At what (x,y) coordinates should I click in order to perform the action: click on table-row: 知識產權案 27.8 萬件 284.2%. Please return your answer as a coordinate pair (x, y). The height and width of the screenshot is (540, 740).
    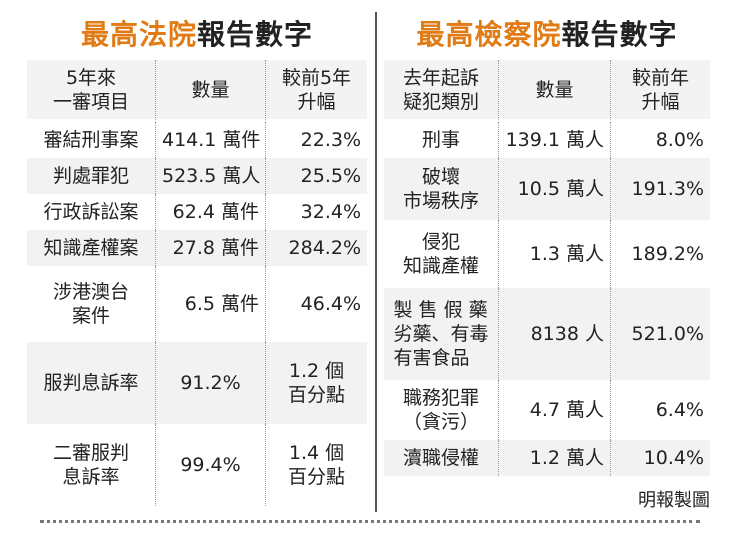
    Looking at the image, I should click on (197, 248).